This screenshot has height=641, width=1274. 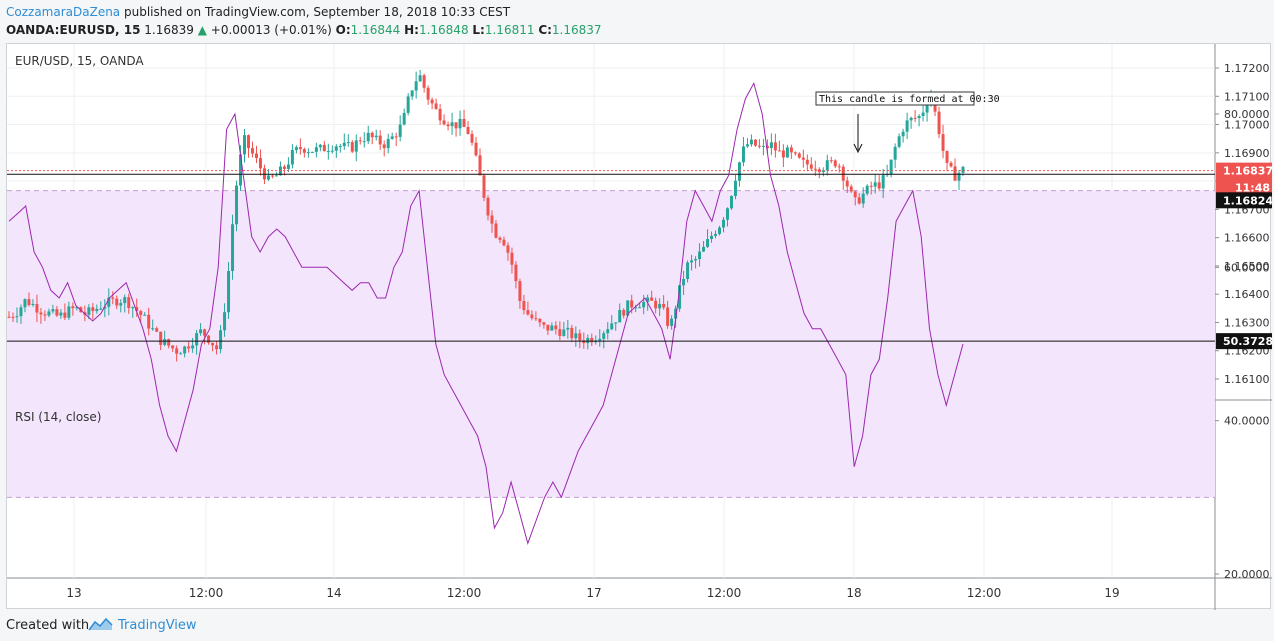 What do you see at coordinates (593, 593) in the screenshot?
I see `x-tick-label: 17` at bounding box center [593, 593].